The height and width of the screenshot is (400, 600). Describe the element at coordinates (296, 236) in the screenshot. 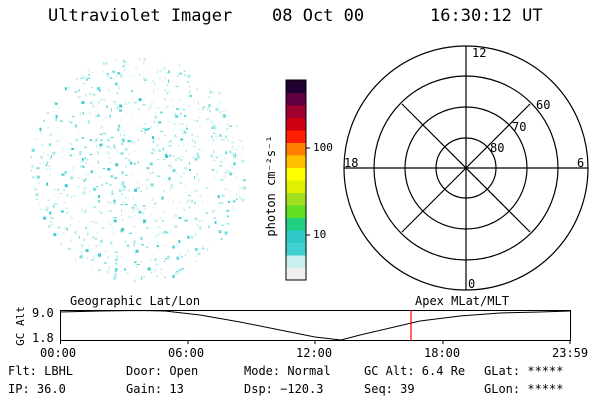

I see `colorbar-swatch` at that location.